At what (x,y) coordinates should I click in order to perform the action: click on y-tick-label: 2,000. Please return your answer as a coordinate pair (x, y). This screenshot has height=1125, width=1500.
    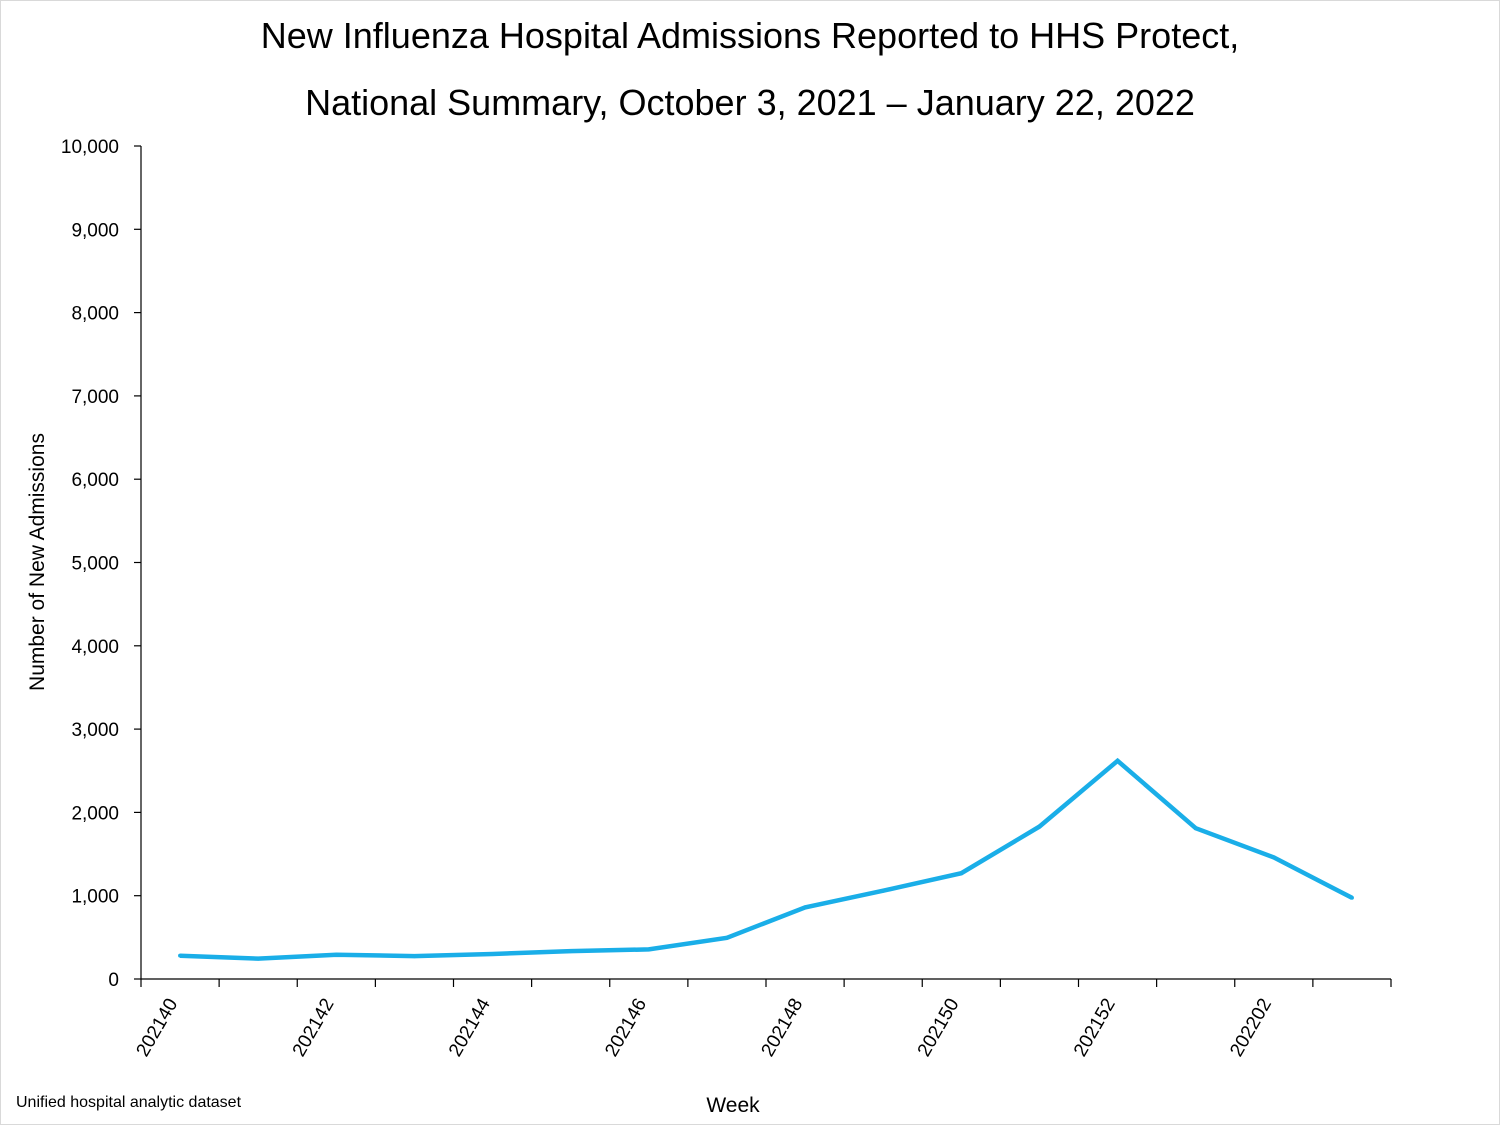
    Looking at the image, I should click on (95, 813).